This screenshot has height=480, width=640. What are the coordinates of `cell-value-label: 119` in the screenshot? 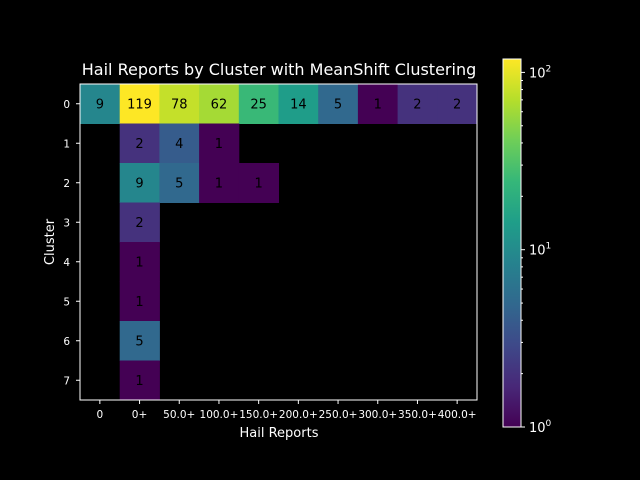 It's located at (139, 104).